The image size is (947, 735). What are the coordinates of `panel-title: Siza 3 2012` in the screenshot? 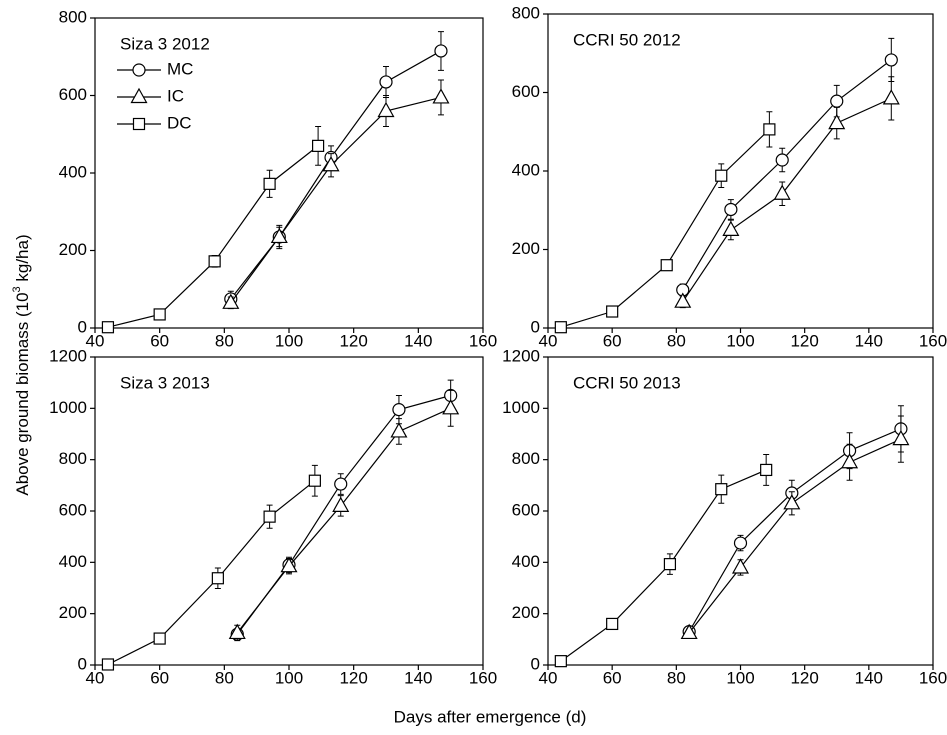 It's located at (165, 43).